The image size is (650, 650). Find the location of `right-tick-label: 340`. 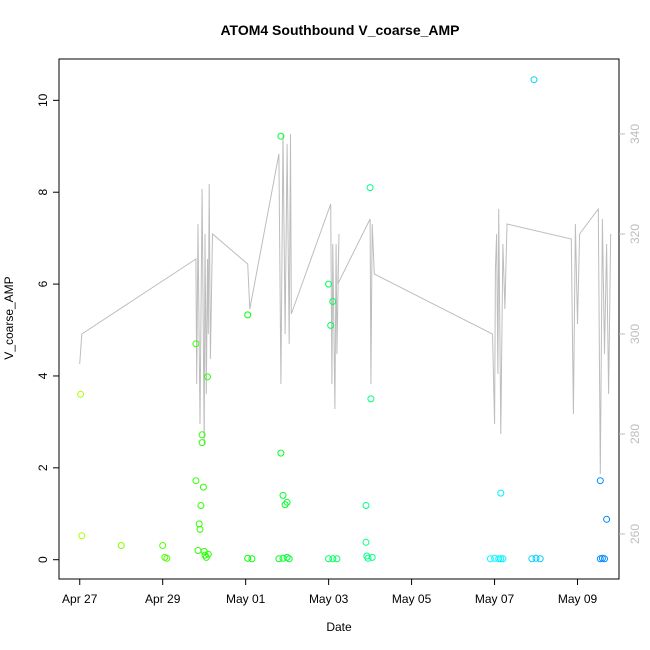

right-tick-label: 340 is located at coordinates (635, 134).